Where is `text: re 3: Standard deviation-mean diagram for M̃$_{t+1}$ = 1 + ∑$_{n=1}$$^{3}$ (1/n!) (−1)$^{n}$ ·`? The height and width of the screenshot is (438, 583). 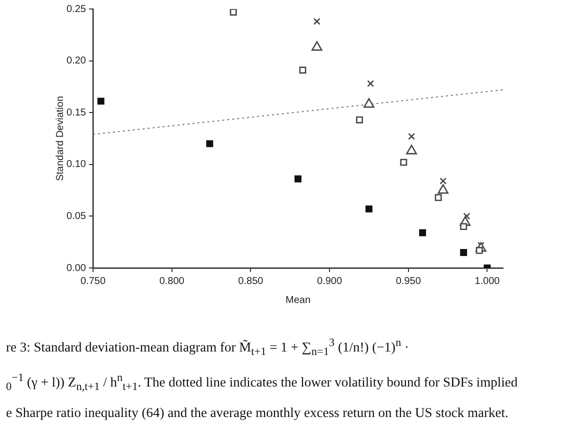 text: re 3: Standard deviation-mean diagram for M̃$_{t+1}$ = 1 + ∑$_{n=1}$$^{3}$ (1/n!) (−1)$^{n}$ · is located at coordinates (208, 348).